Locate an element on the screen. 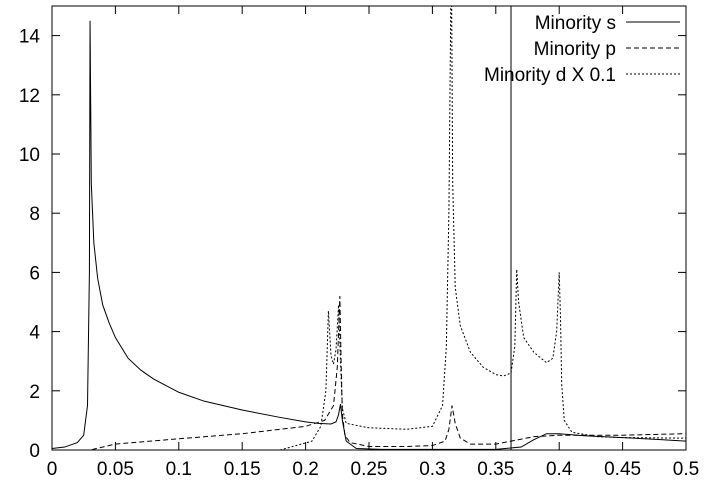  x-tick-label: 0.3 is located at coordinates (432, 469).